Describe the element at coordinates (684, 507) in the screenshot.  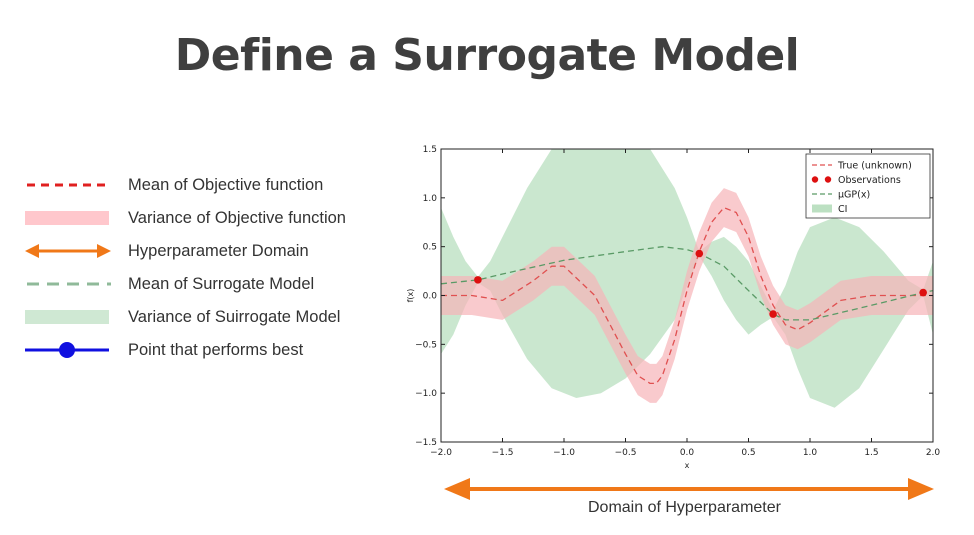
I see `domain-label: Domain of Hyperparameter` at that location.